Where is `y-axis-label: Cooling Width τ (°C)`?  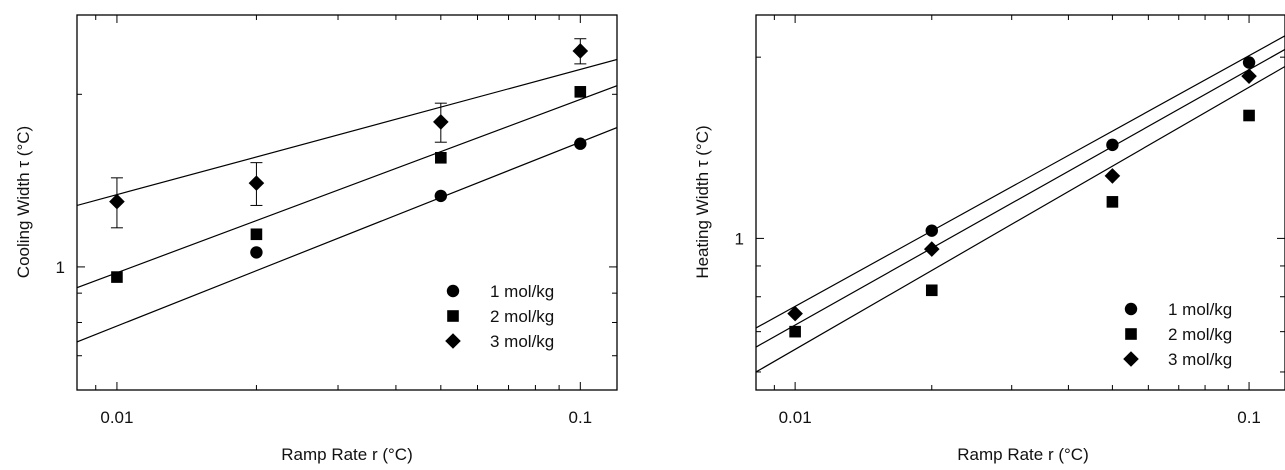
y-axis-label: Cooling Width τ (°C) is located at coordinates (23, 202).